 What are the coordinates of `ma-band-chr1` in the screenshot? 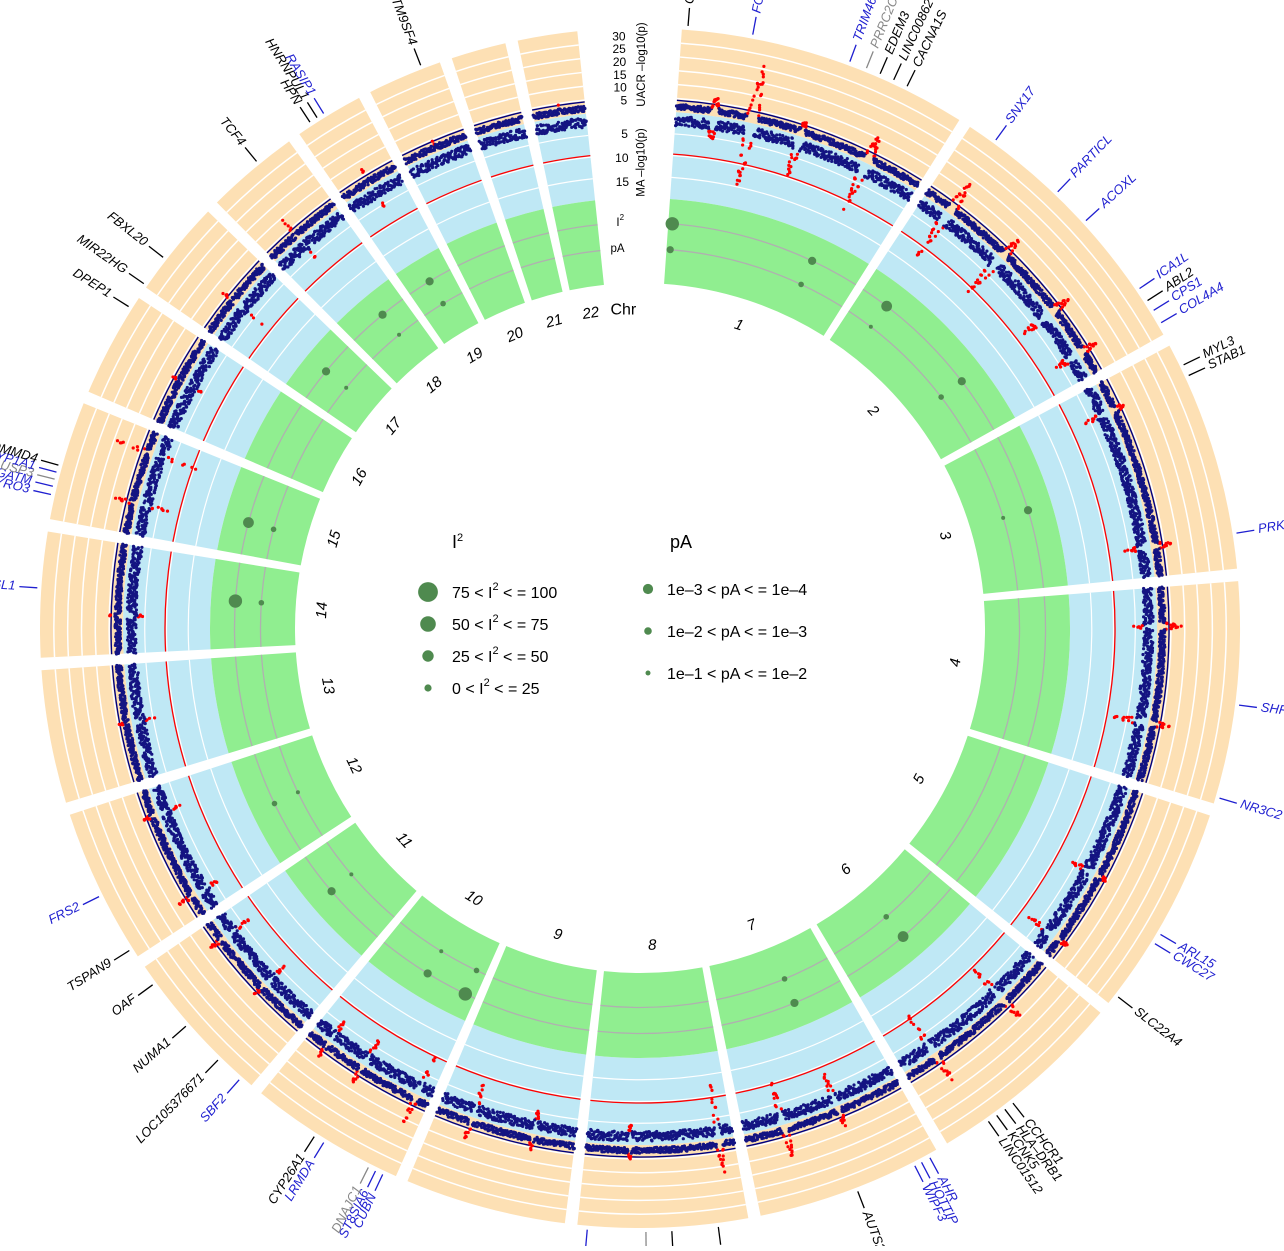 It's located at (792, 188).